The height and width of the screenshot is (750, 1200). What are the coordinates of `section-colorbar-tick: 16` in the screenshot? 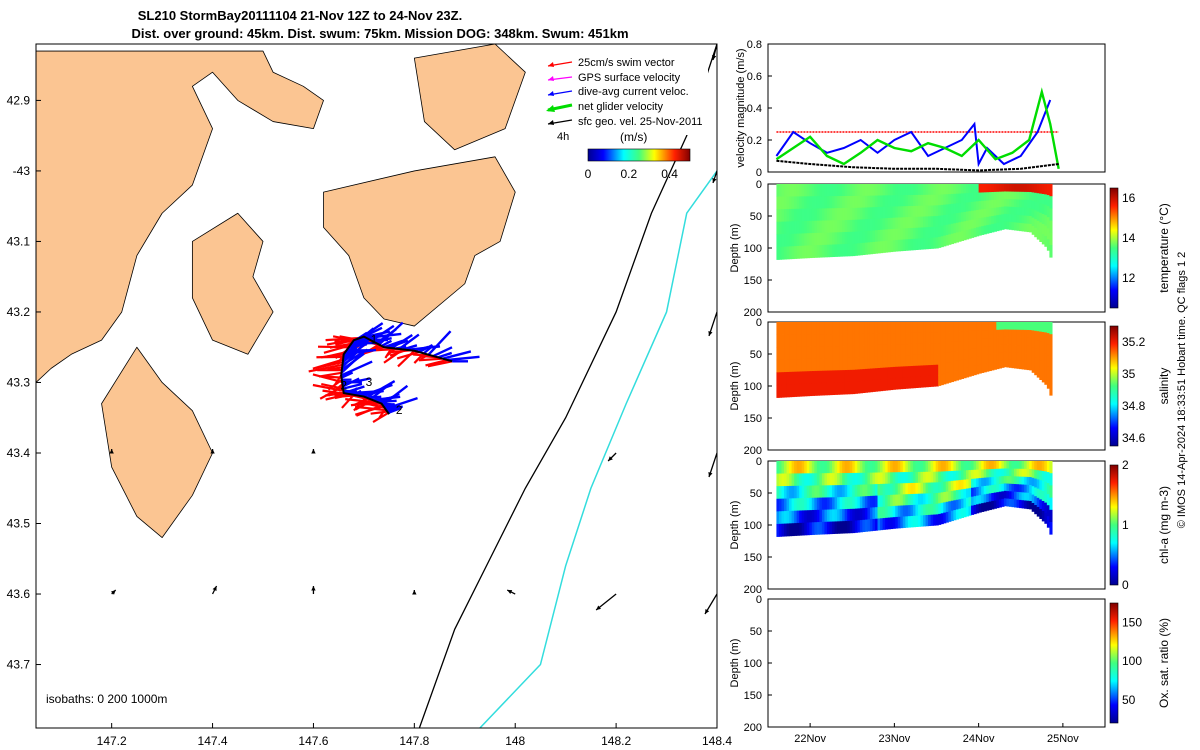 It's located at (1129, 198).